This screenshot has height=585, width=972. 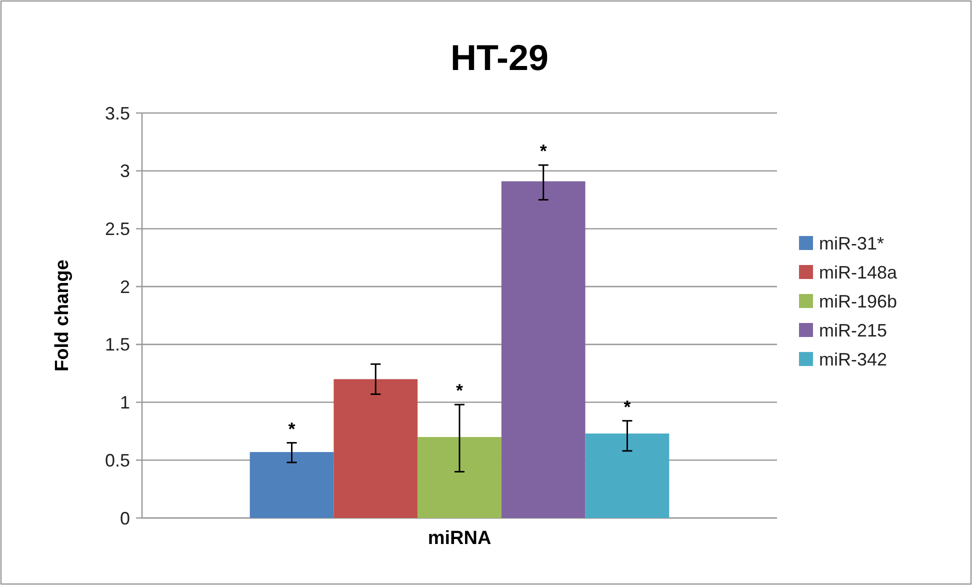 What do you see at coordinates (460, 538) in the screenshot?
I see `x-tick-label: miRNA` at bounding box center [460, 538].